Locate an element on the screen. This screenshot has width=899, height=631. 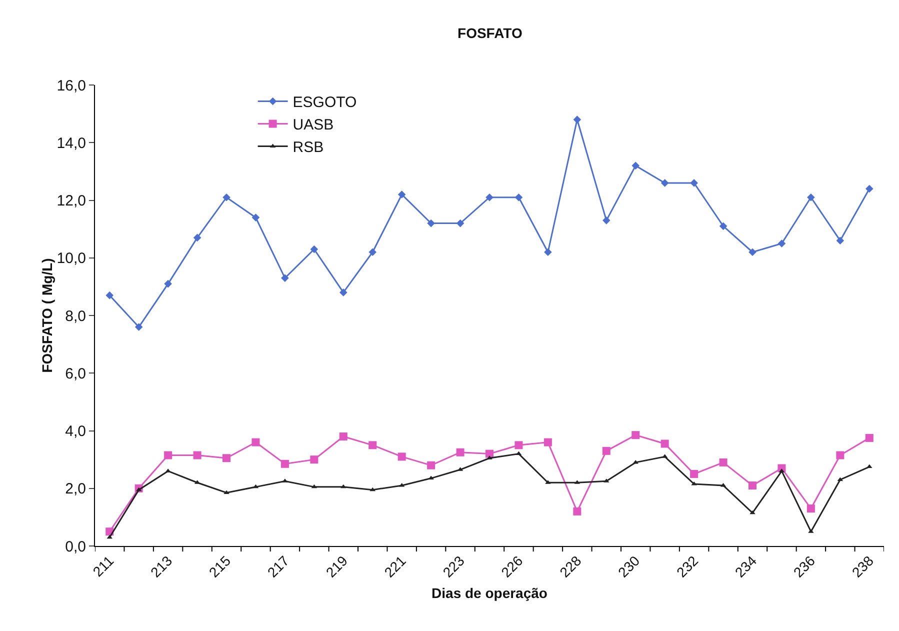
y-tick-label: 2,0 is located at coordinates (75, 489).